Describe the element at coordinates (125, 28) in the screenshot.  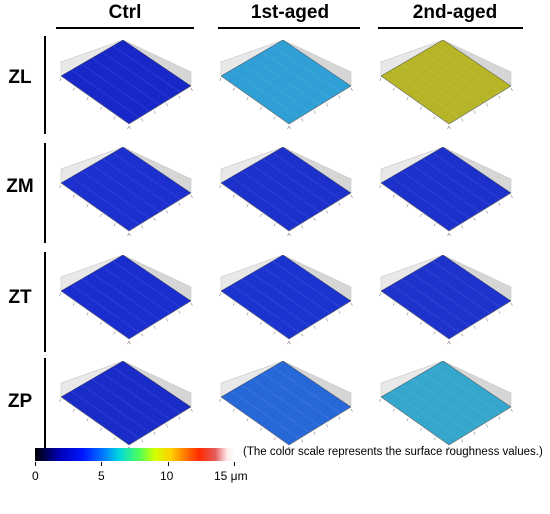
I see `column-underline-ctrl` at that location.